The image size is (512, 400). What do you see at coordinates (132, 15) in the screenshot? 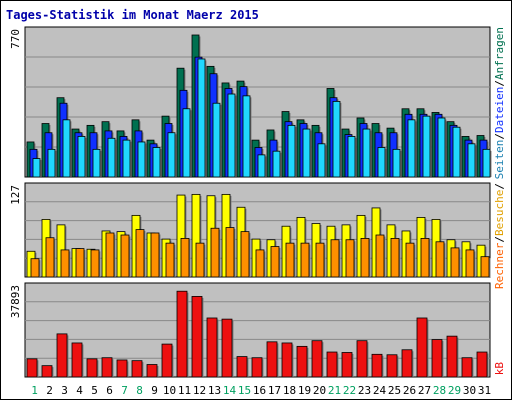
I see `chart-title: Tages-Statistik im Monat Maerz 2015` at bounding box center [132, 15].